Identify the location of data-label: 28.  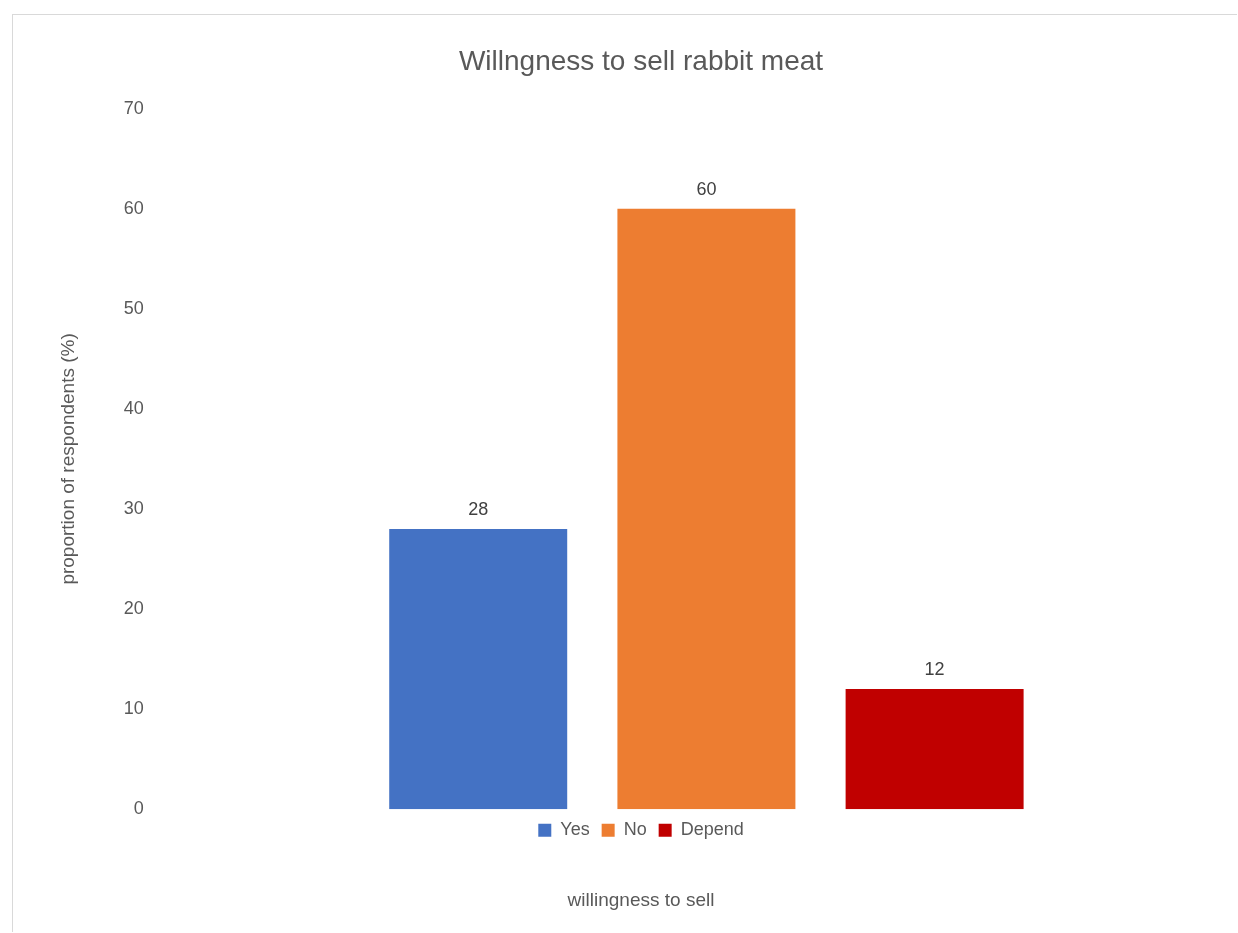
(478, 508).